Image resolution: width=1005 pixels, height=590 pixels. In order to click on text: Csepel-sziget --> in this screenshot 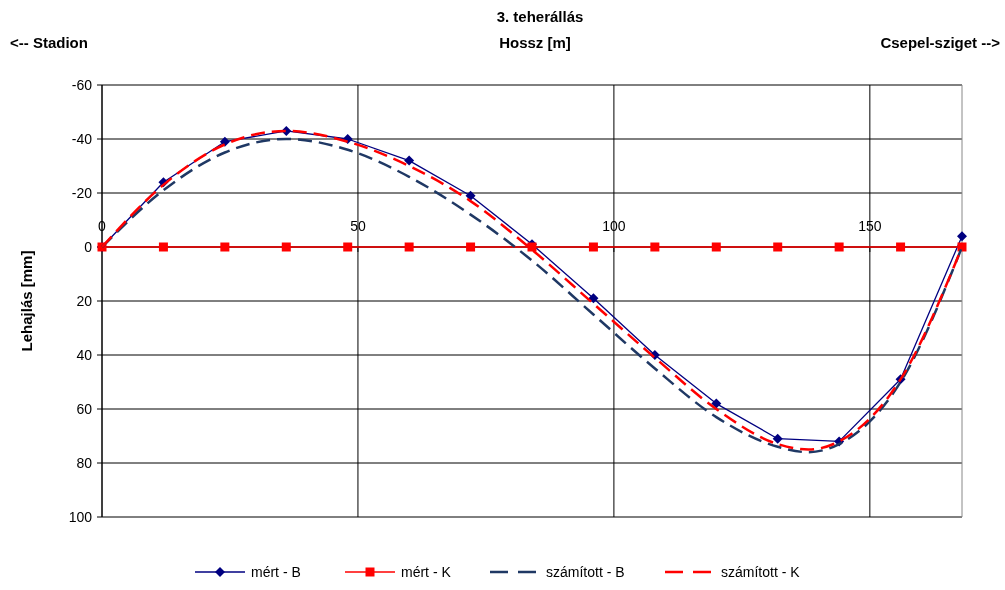, I will do `click(940, 42)`.